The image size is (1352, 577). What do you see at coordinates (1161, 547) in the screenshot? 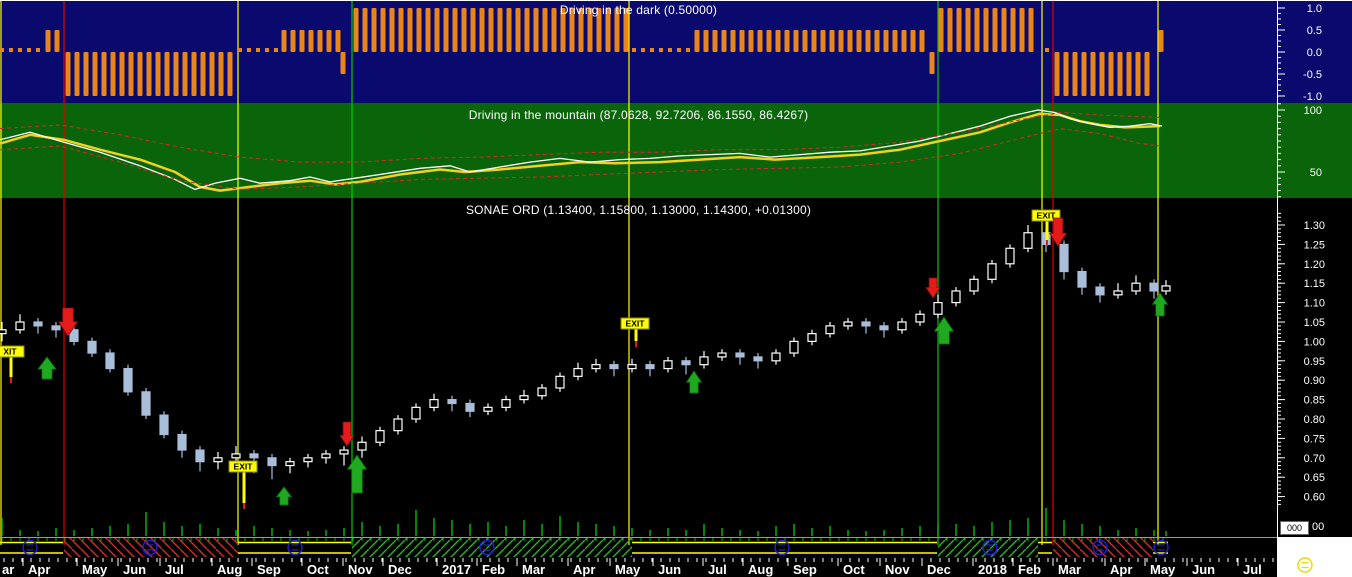
I see `ribbon-face-neutral-icon` at bounding box center [1161, 547].